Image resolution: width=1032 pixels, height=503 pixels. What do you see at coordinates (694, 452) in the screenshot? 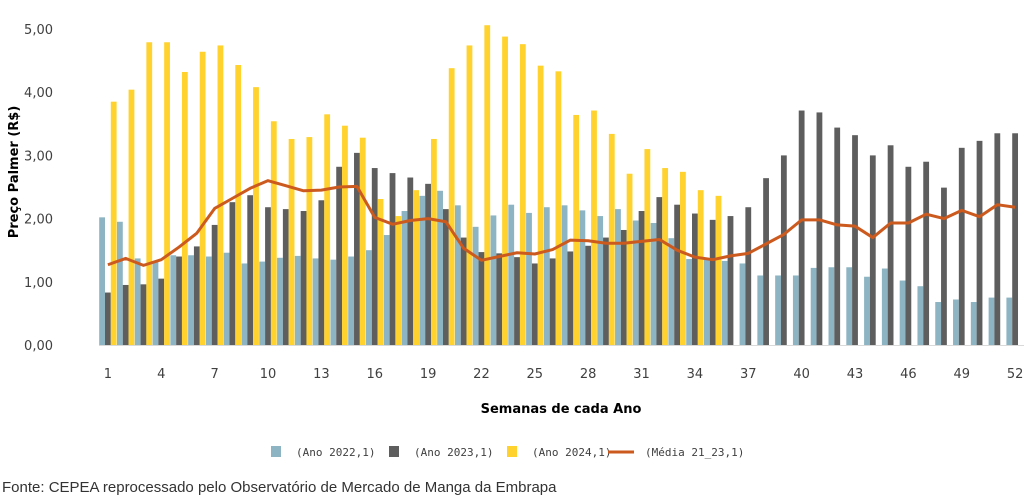
I see `legend-label-4: (Média 21_23,1)` at bounding box center [694, 452].